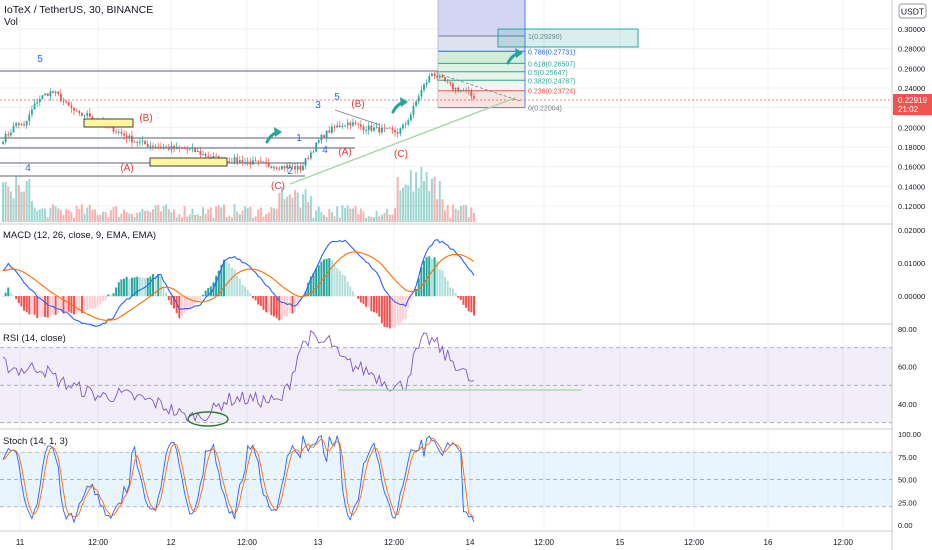 The image size is (932, 550). I want to click on time-tick-3: 12:00, so click(247, 542).